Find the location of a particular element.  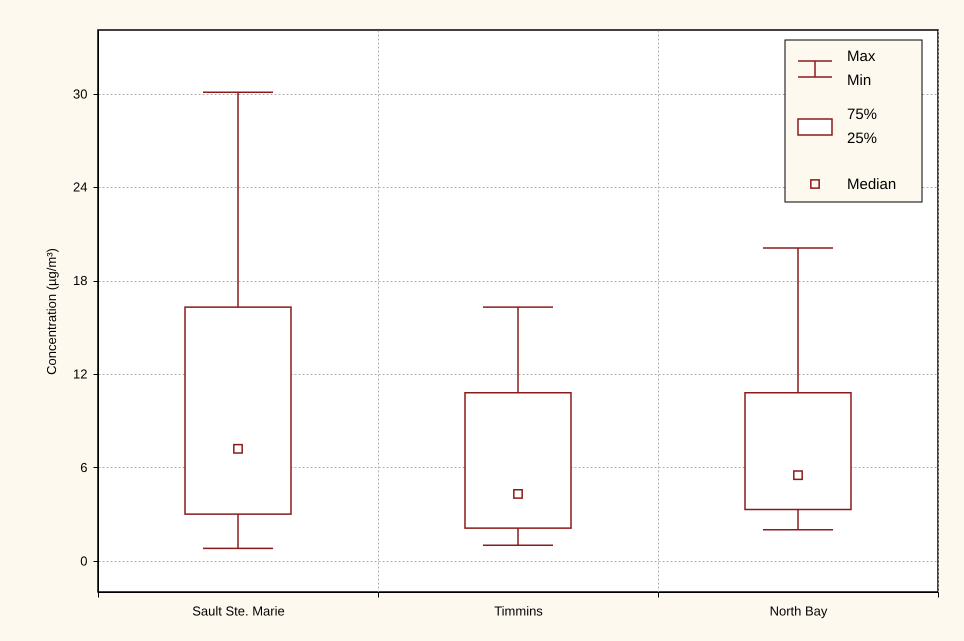

y-tick-label: 30 is located at coordinates (80, 94).